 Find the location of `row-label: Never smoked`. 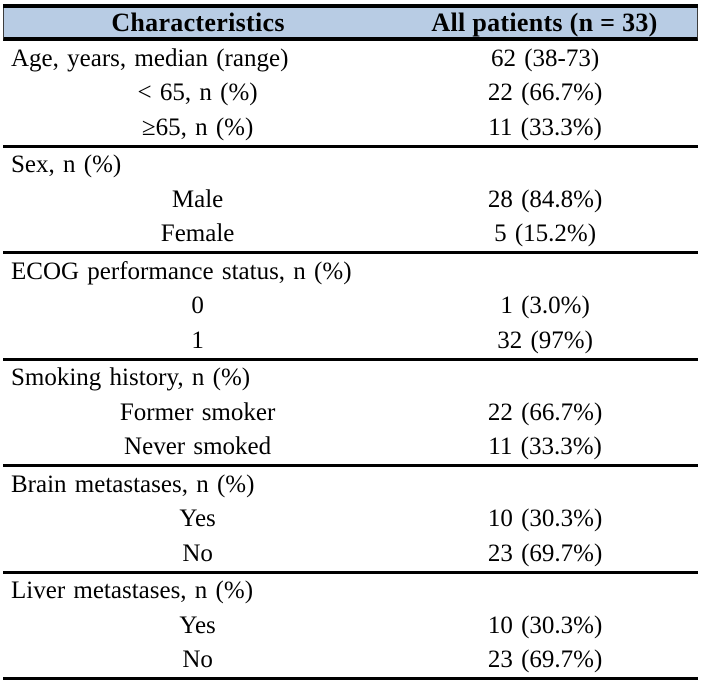

row-label: Never smoked is located at coordinates (198, 447).